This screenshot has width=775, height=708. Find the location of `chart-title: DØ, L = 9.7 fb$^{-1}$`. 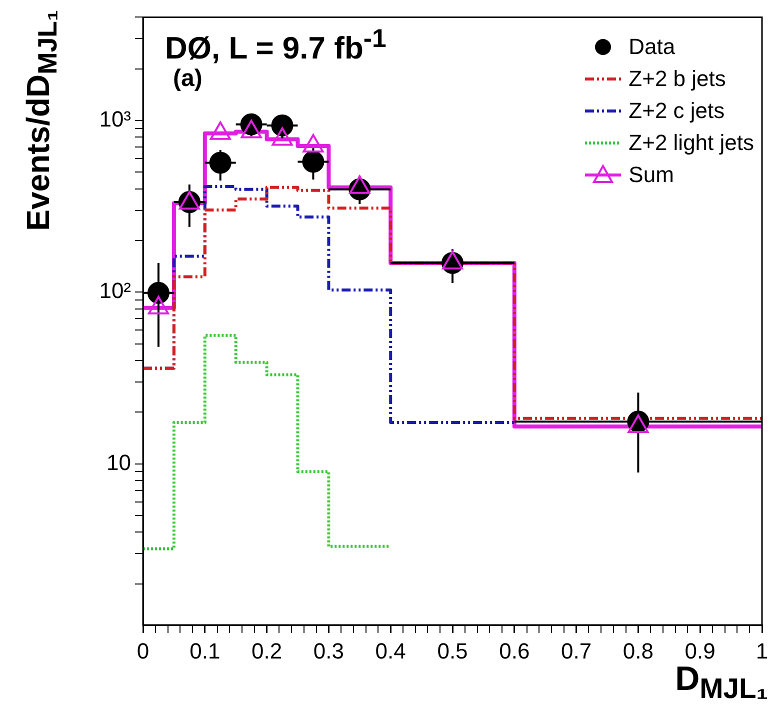

chart-title: DØ, L = 9.7 fb$^{-1}$ is located at coordinates (275, 45).